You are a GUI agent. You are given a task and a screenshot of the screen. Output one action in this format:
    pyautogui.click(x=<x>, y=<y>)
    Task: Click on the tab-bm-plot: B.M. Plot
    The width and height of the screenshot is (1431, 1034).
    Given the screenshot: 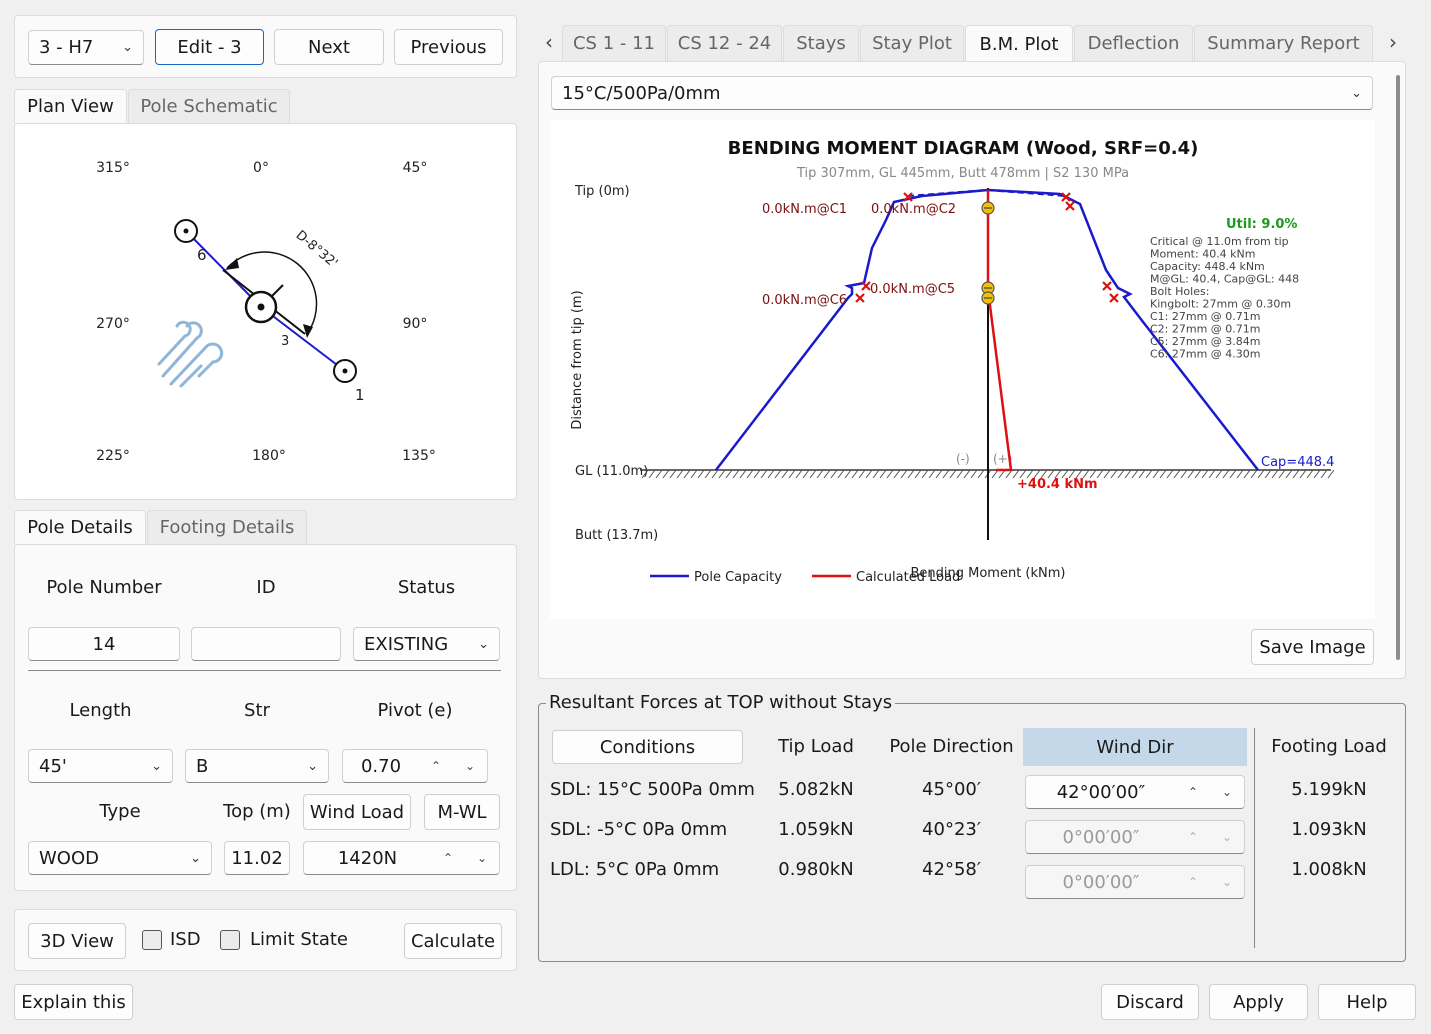 What is the action you would take?
    pyautogui.click(x=1019, y=43)
    